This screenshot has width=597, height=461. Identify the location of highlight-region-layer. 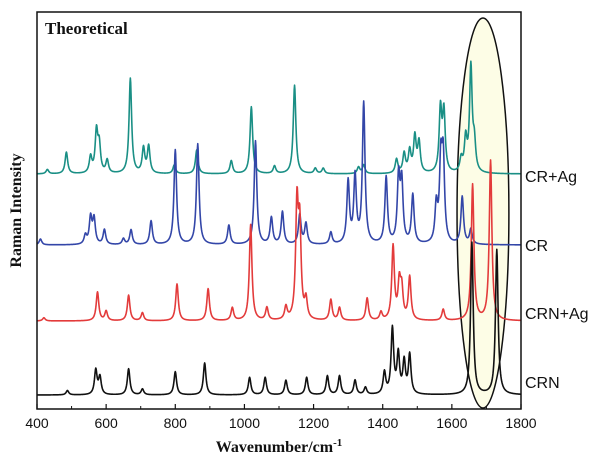
(483, 213).